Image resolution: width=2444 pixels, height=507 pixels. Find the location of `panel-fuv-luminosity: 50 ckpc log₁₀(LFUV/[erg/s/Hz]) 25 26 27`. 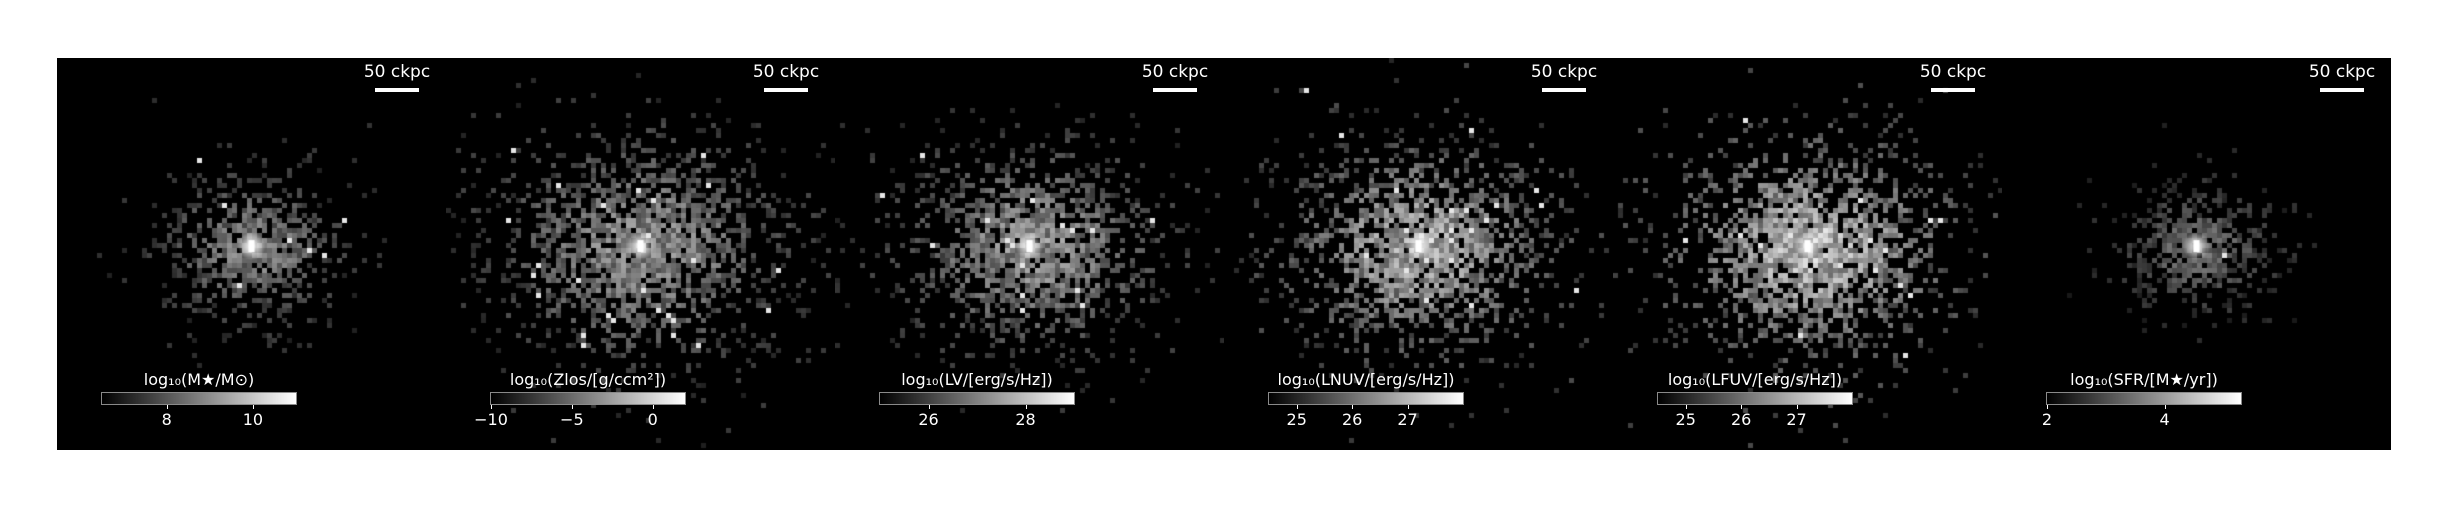

panel-fuv-luminosity: 50 ckpc log₁₀(LFUV/[erg/s/Hz]) 25 26 27 is located at coordinates (1807, 254).